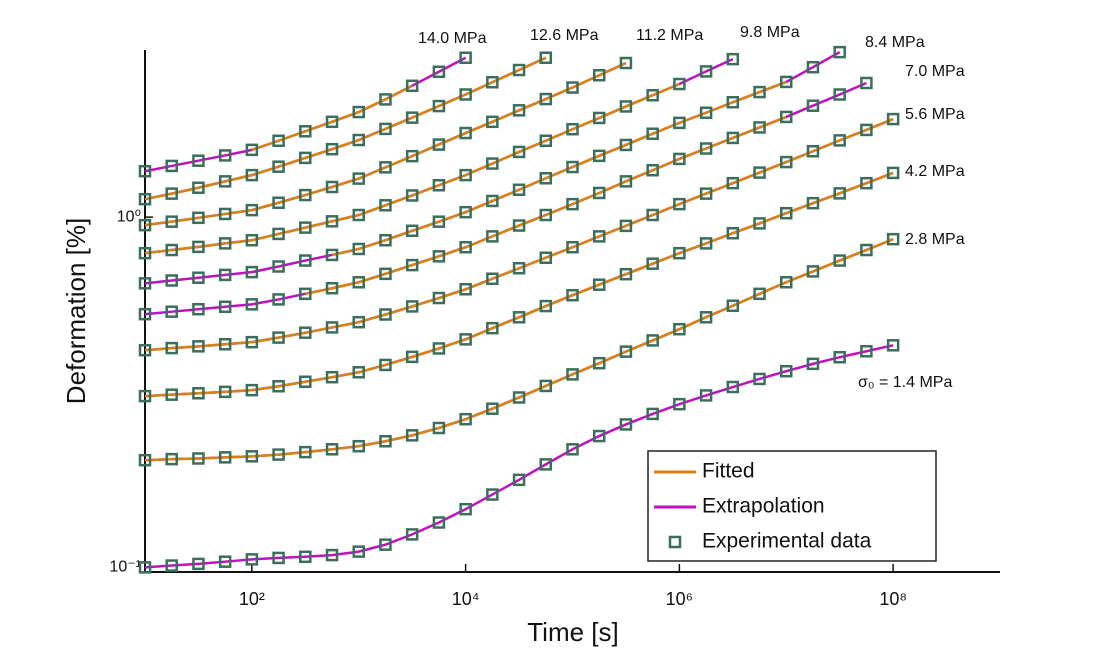 Image resolution: width=1115 pixels, height=666 pixels. I want to click on legend-marker, so click(675, 542).